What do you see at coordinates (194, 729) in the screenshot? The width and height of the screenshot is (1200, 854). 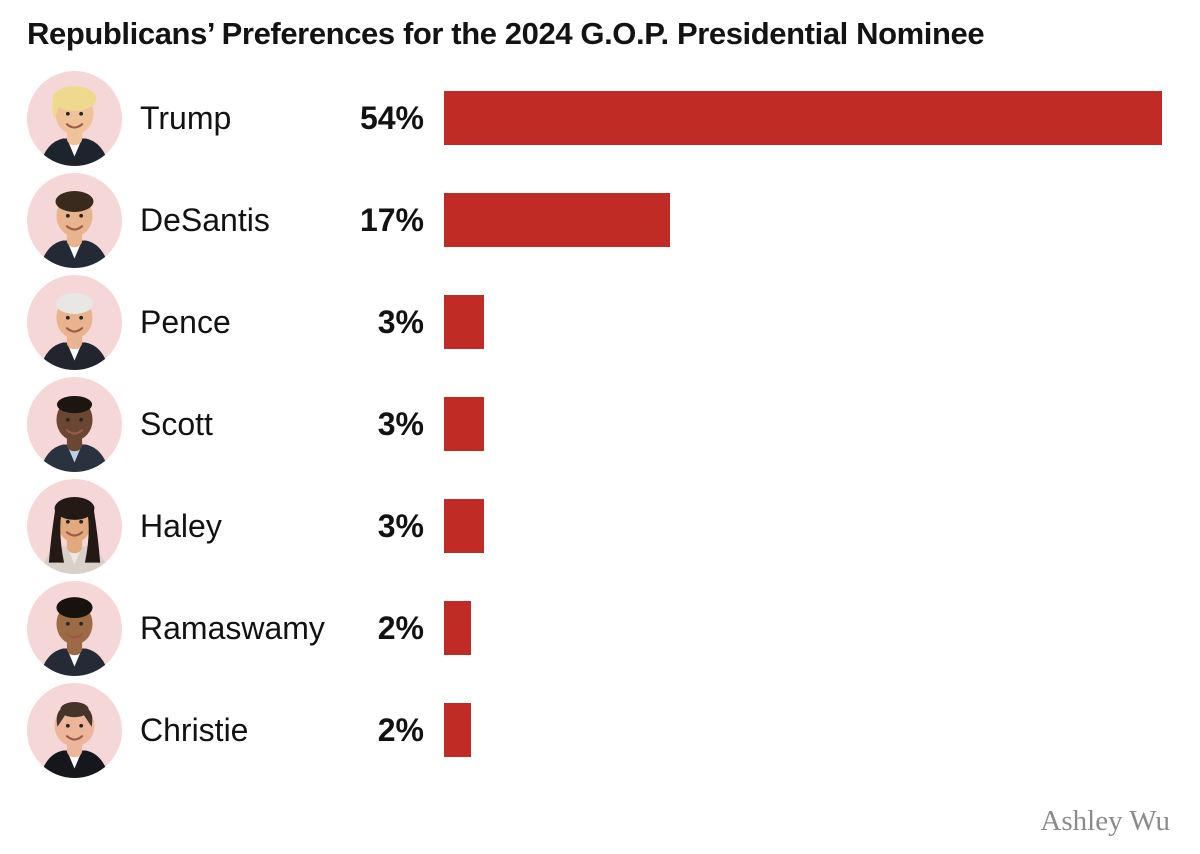 I see `candidate-name: Christie` at bounding box center [194, 729].